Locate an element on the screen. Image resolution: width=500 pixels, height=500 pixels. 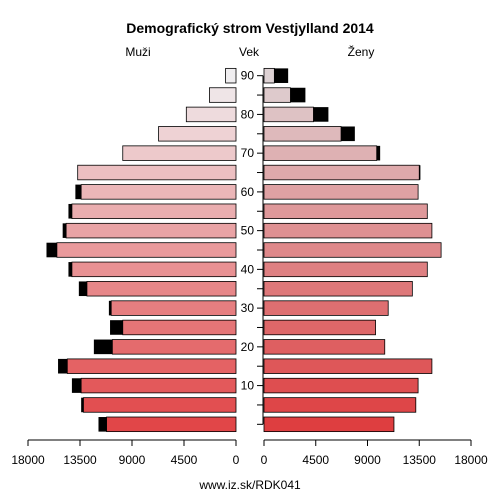
age-tick-label: 90 is located at coordinates (248, 76).